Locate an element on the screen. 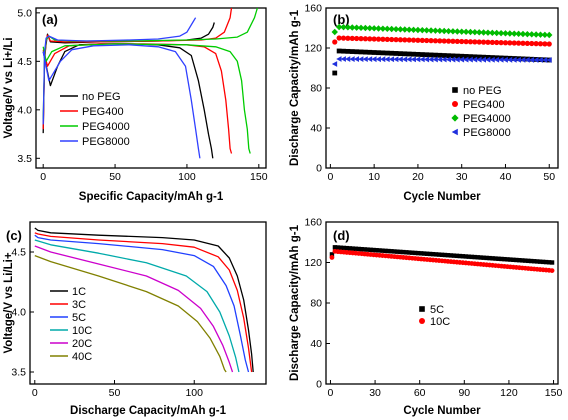  series-peg8000 is located at coordinates (441, 61).